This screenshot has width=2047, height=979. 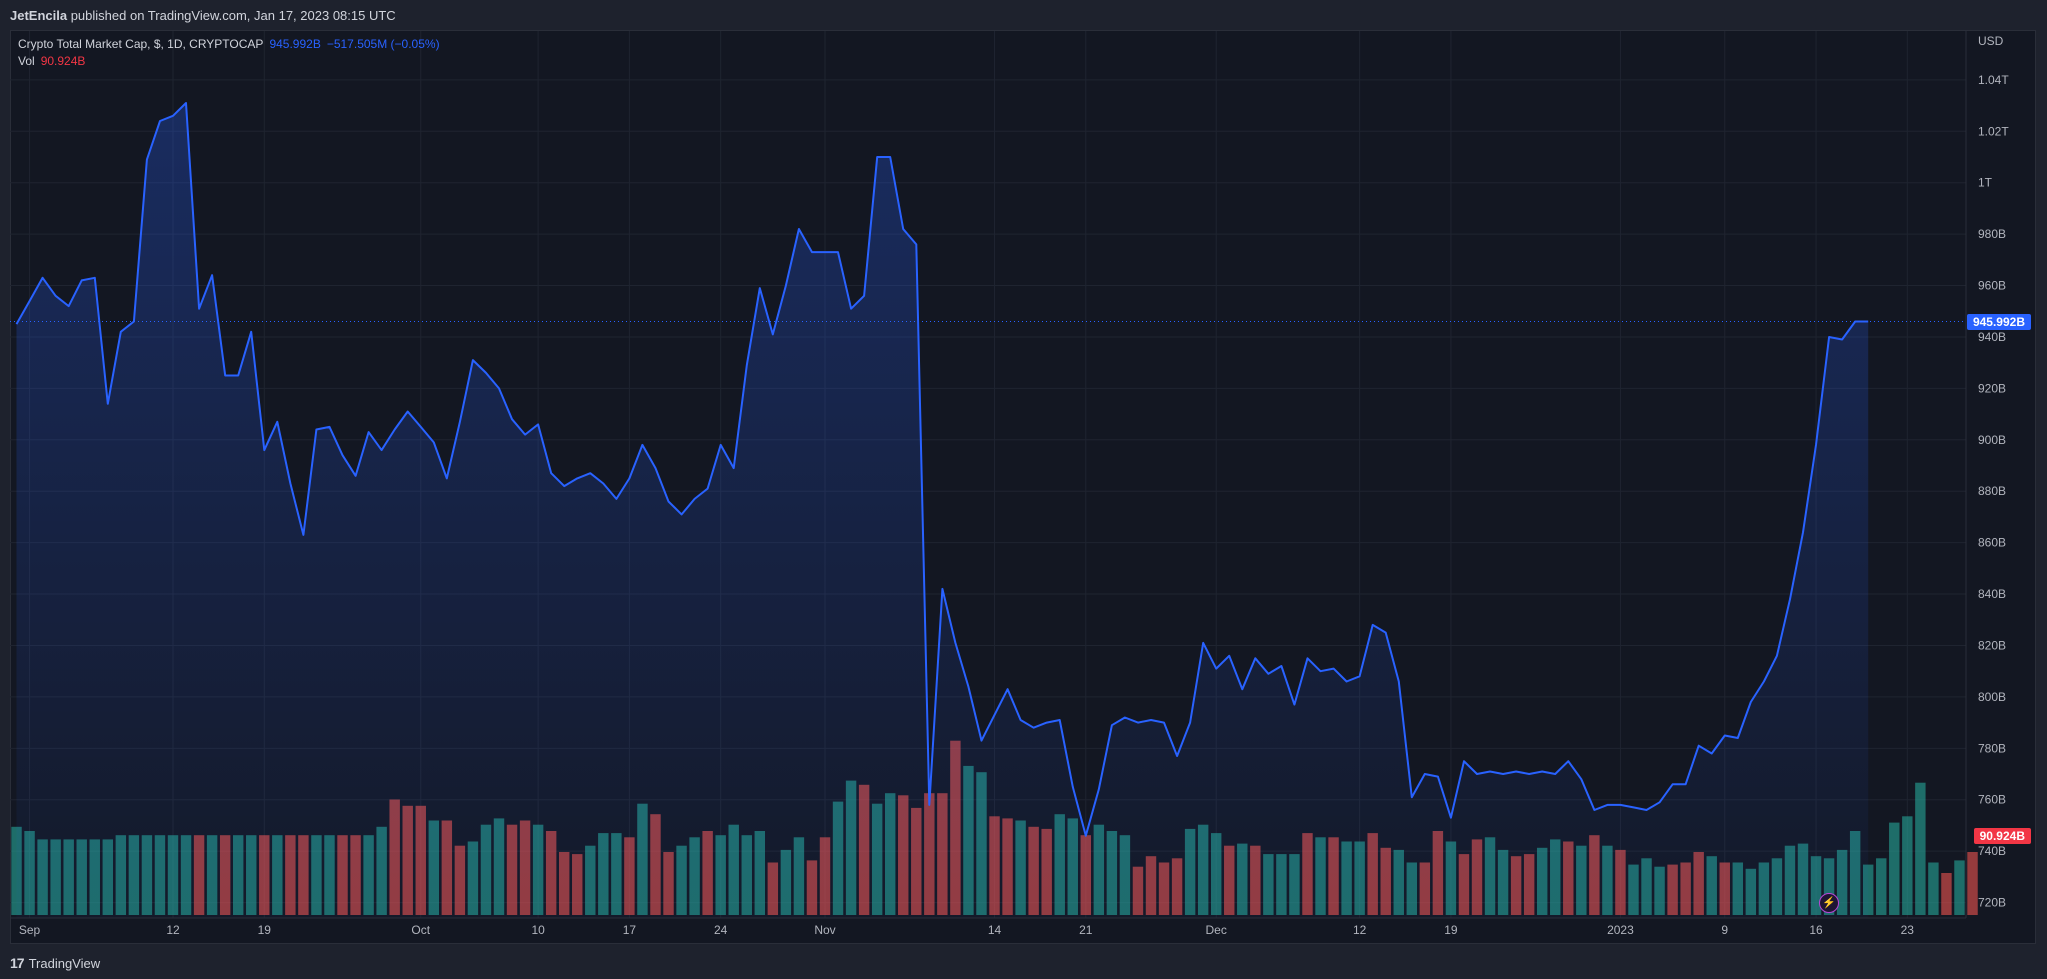 I want to click on price-tick-label: 780B, so click(x=1992, y=748).